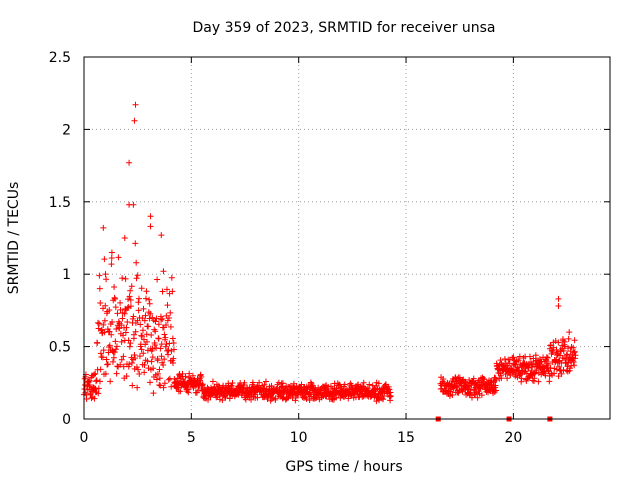 This screenshot has height=480, width=640. Describe the element at coordinates (343, 467) in the screenshot. I see `x-axis-label: GPS time / hours` at that location.